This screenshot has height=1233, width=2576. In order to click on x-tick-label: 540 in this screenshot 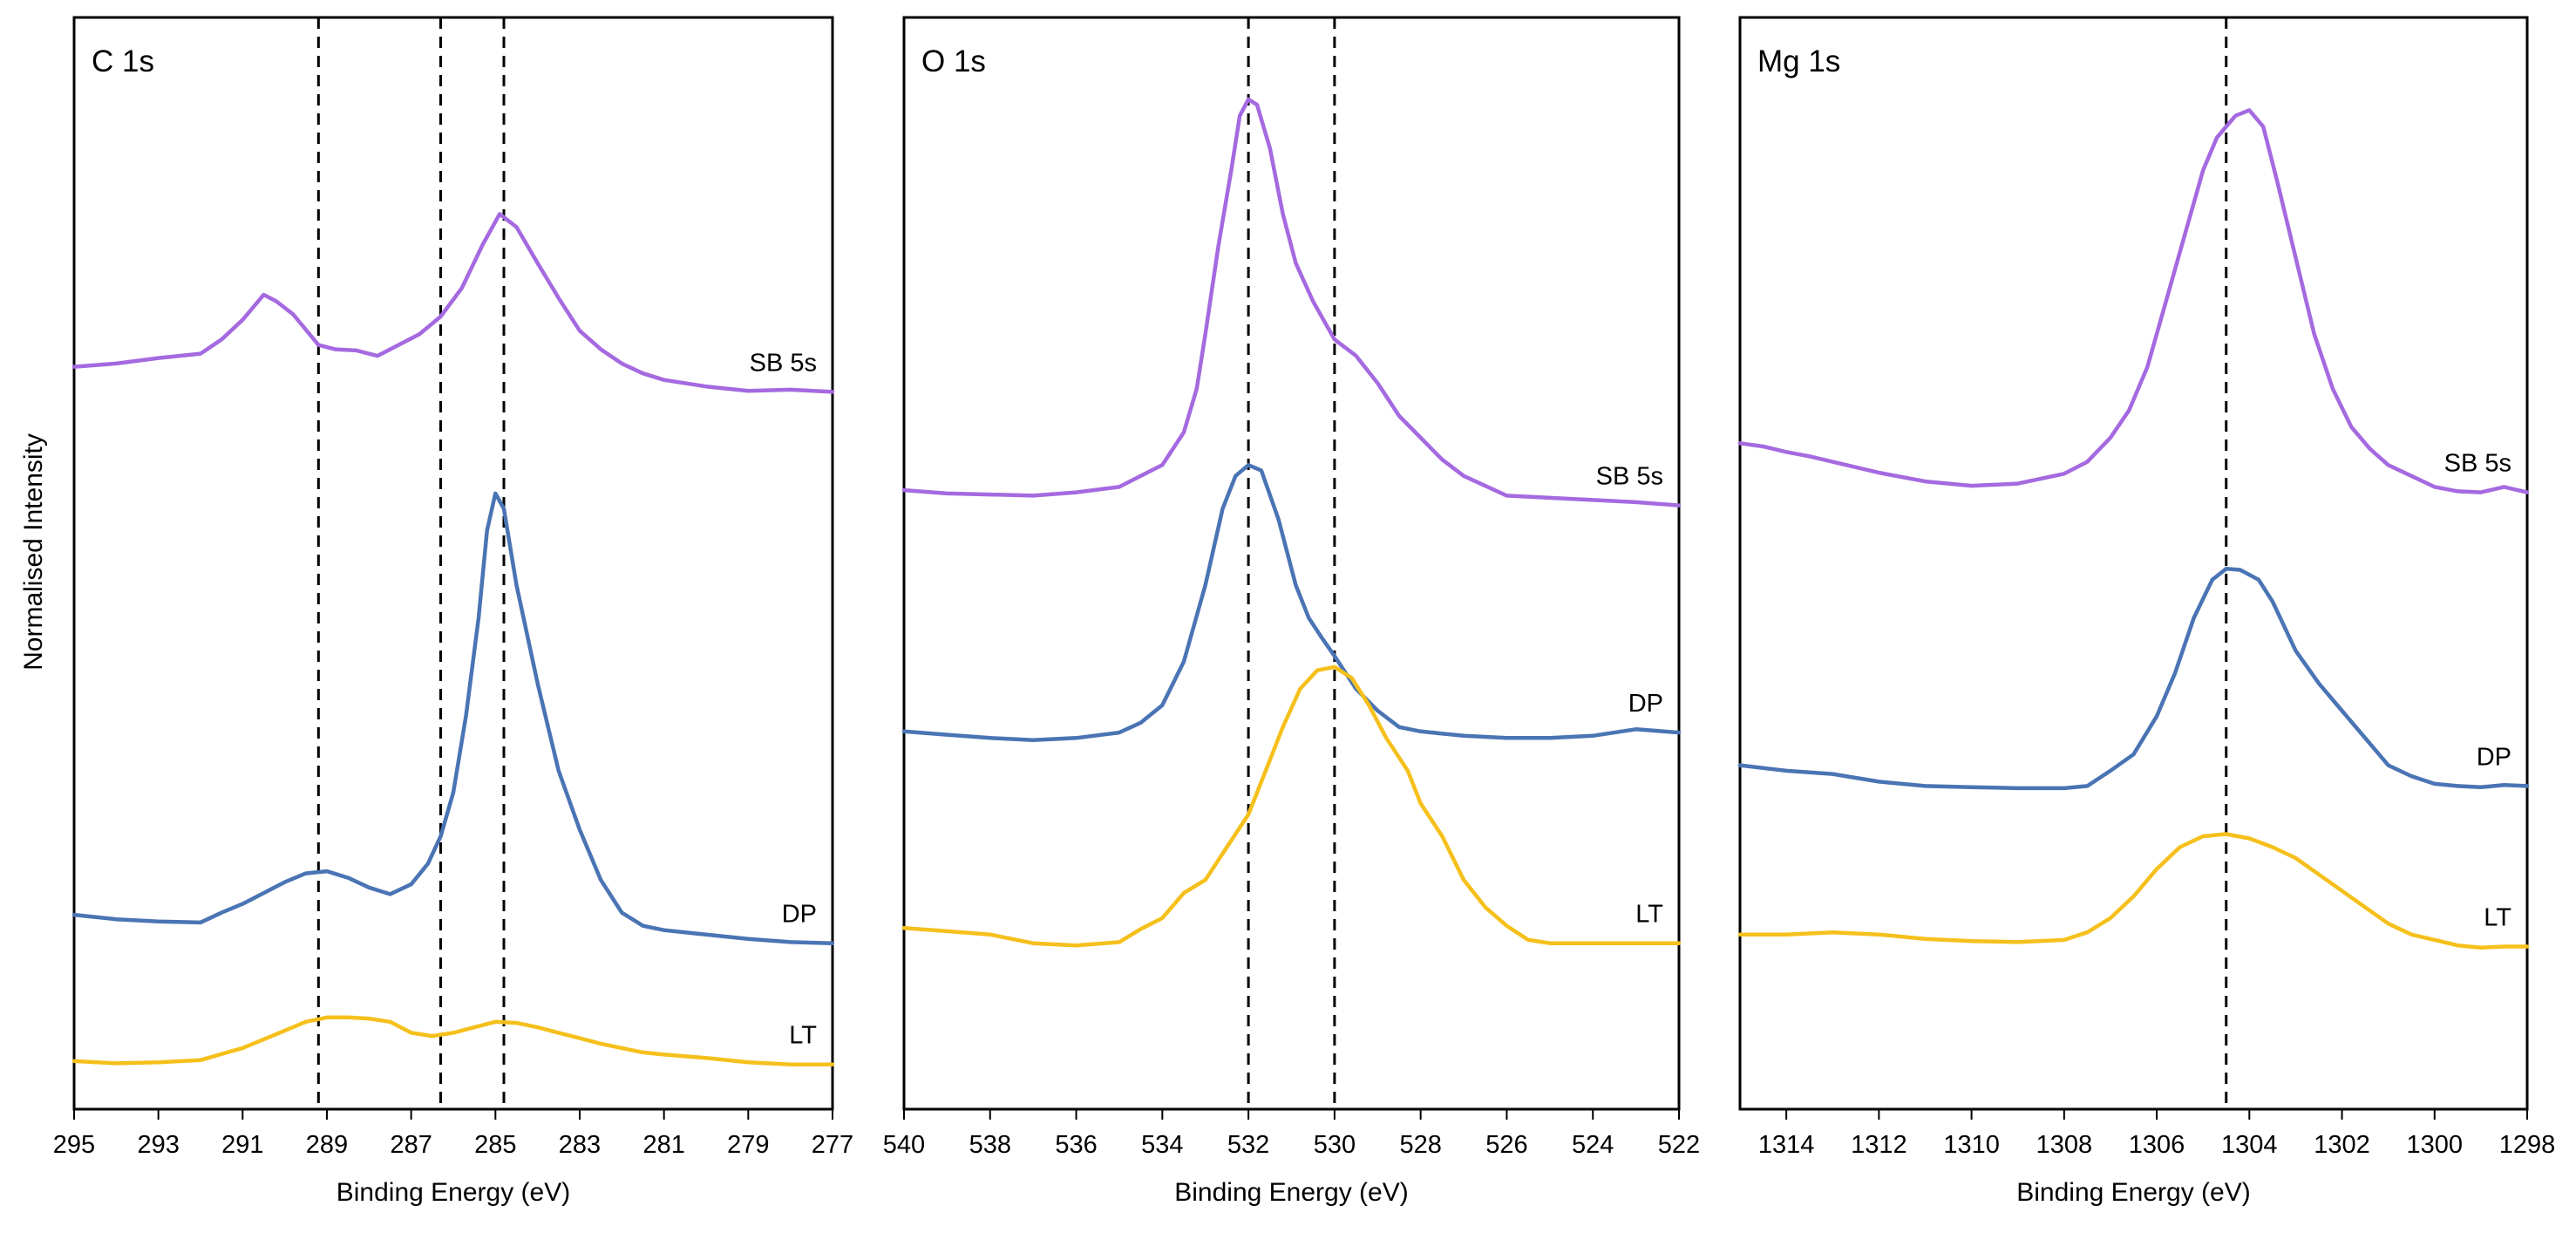, I will do `click(904, 1145)`.